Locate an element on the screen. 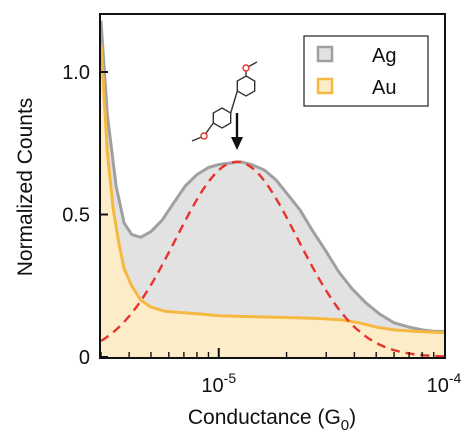  x-axis-ticks: 10⁻⁵ 10⁻⁴ is located at coordinates (281, 372).